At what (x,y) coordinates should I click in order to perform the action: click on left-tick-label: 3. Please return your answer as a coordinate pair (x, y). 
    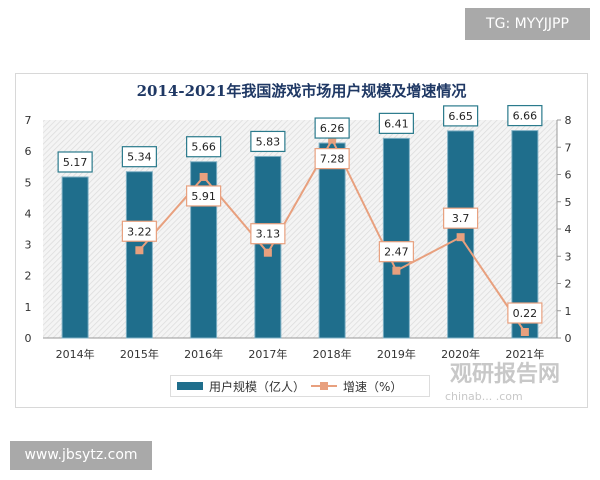
    Looking at the image, I should click on (28, 245).